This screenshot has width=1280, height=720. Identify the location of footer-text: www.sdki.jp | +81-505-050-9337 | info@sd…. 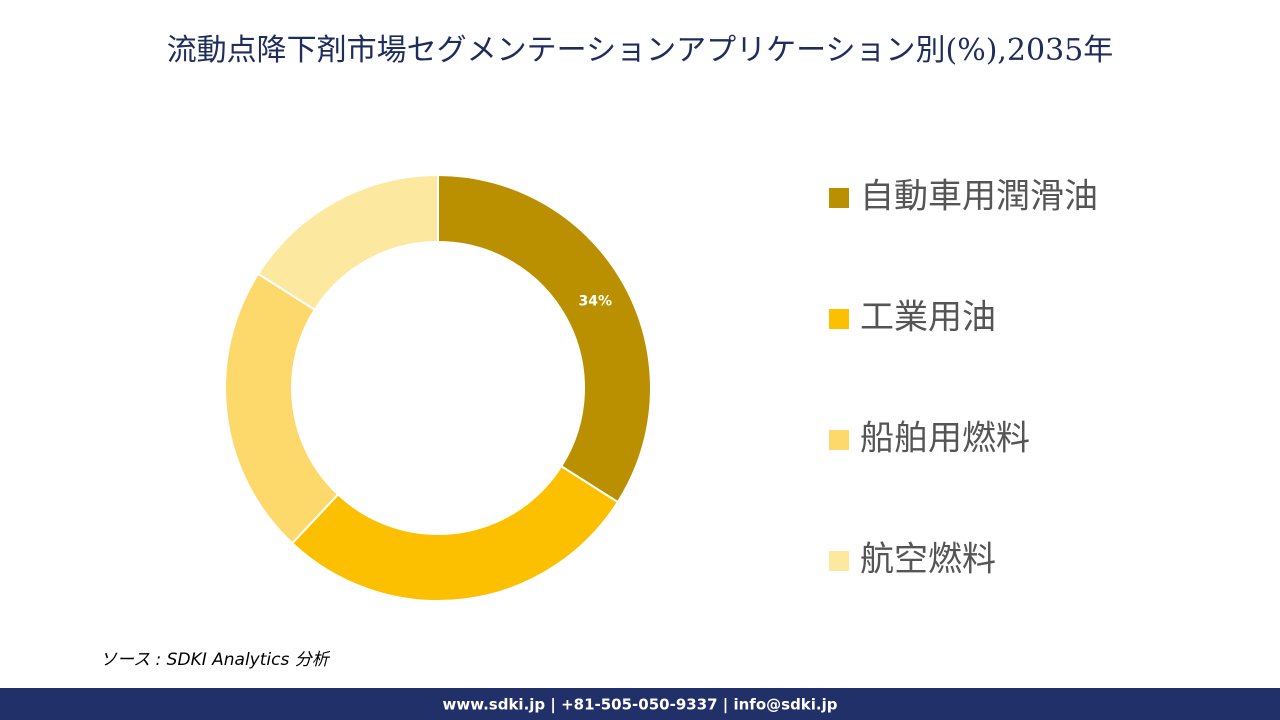
(639, 705).